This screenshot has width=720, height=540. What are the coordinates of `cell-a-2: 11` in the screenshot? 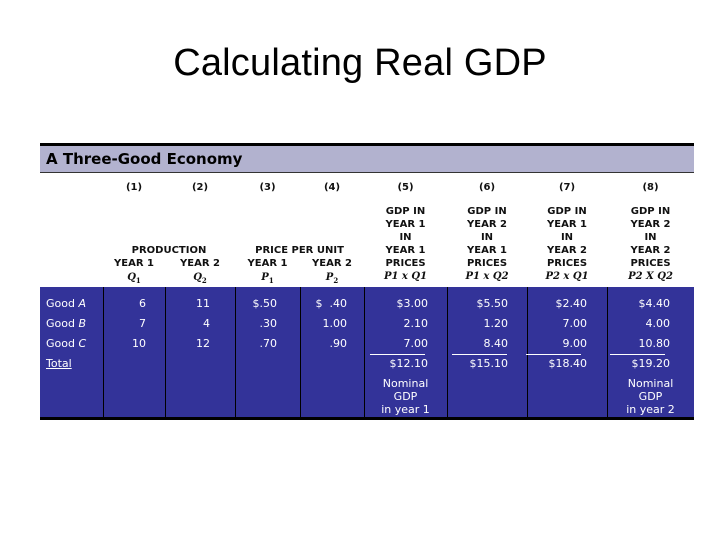 It's located at (203, 303).